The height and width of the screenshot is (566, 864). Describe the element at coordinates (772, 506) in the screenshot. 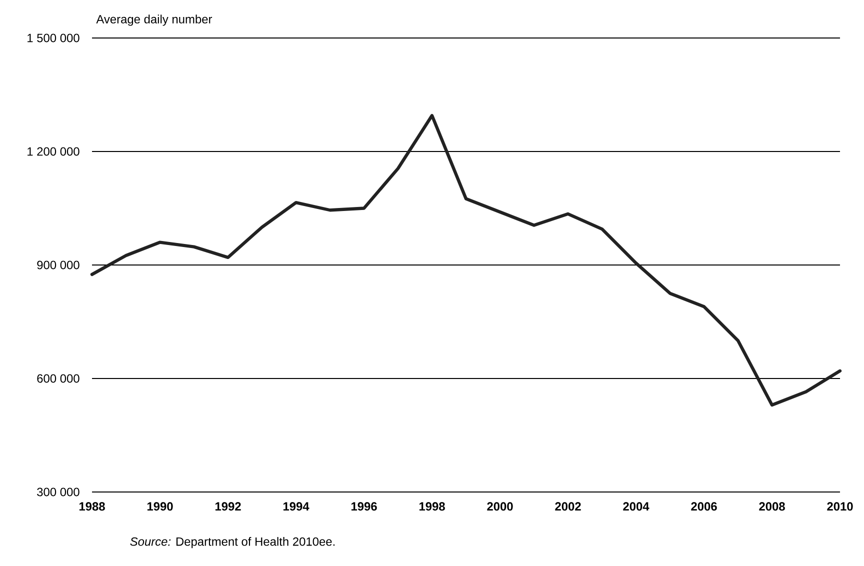

I see `x-tick-label: 2008` at that location.